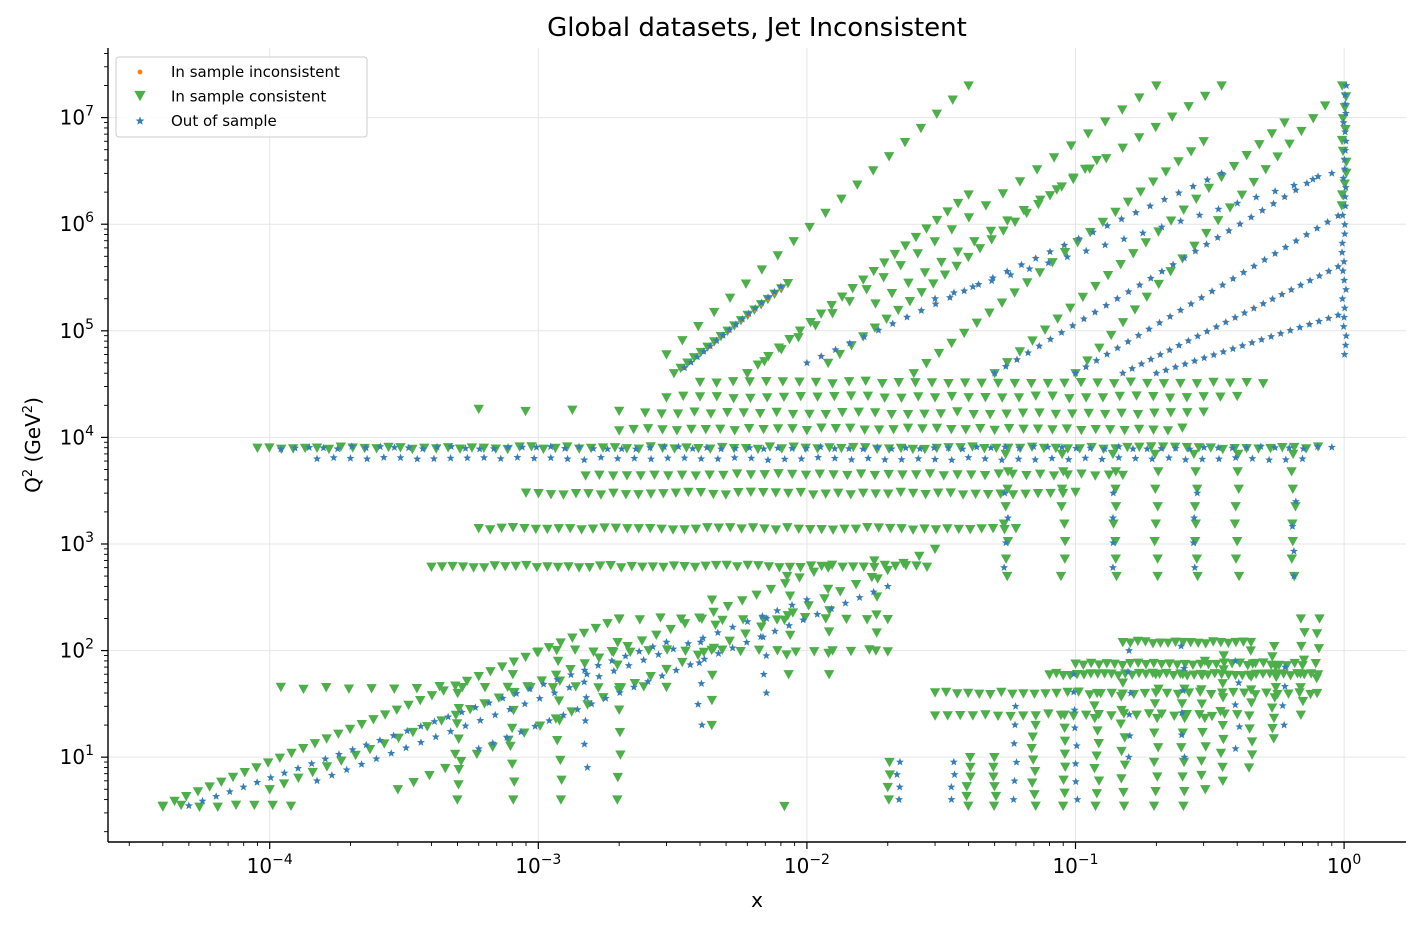  What do you see at coordinates (72, 437) in the screenshot?
I see `y-tick-label-base: 10` at bounding box center [72, 437].